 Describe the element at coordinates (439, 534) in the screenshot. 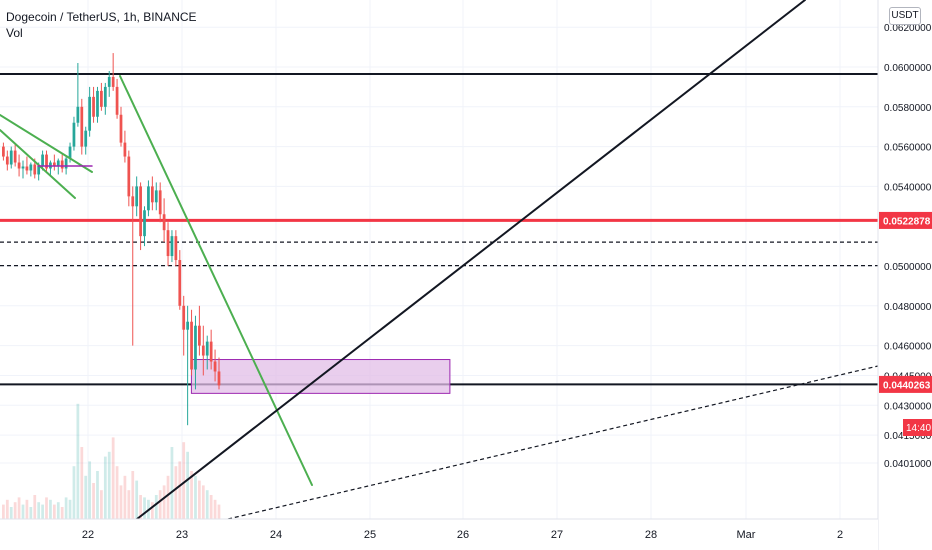

I see `time-axis: 22 23 24 25 26 27 28 Mar 2` at that location.